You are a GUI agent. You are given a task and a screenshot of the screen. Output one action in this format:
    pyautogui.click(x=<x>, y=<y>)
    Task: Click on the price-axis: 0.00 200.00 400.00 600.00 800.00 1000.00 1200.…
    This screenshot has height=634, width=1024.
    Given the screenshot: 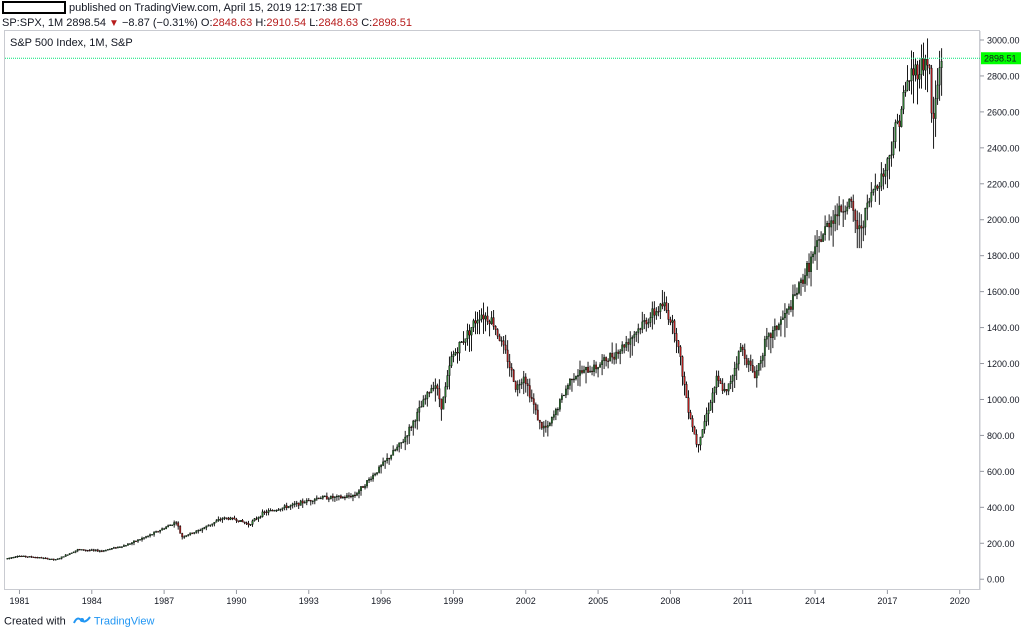 What is the action you would take?
    pyautogui.click(x=999, y=310)
    